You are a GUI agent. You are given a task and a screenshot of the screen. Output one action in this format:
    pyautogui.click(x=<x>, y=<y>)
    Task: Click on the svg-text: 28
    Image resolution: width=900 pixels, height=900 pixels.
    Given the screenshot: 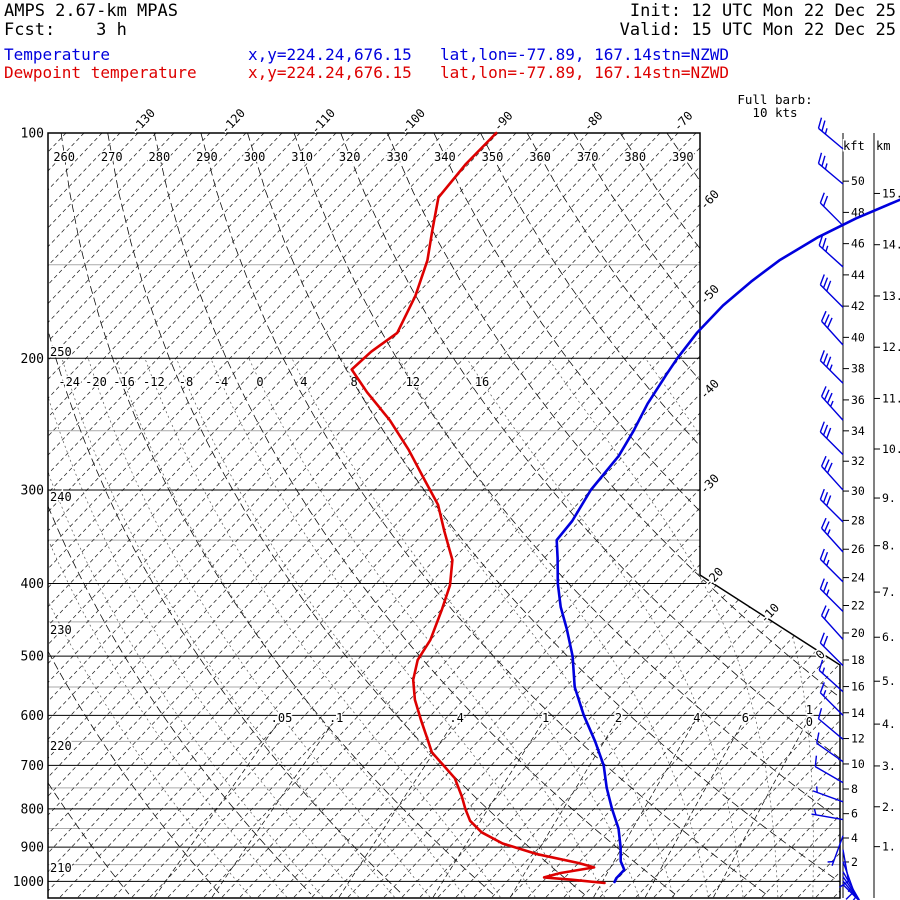 What is the action you would take?
    pyautogui.click(x=858, y=520)
    